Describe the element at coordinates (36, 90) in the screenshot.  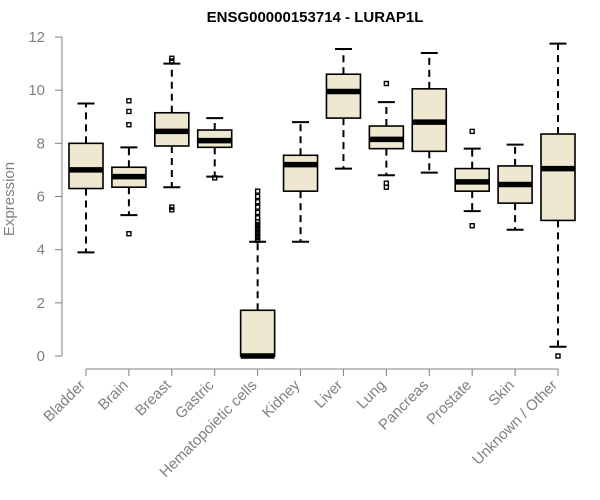
I see `y-tick-label: 10` at that location.